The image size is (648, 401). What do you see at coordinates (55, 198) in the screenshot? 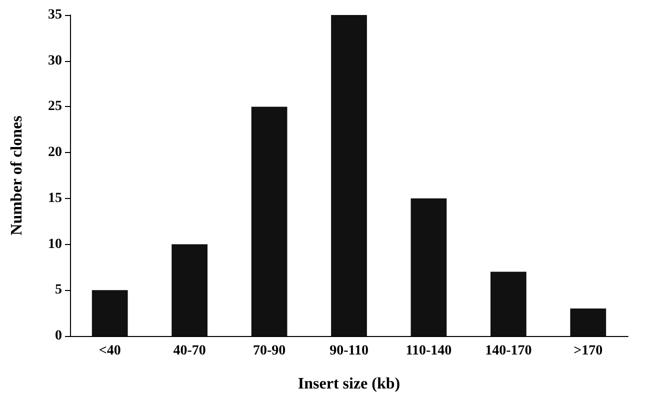
I see `y-tick-label: 15` at bounding box center [55, 198].